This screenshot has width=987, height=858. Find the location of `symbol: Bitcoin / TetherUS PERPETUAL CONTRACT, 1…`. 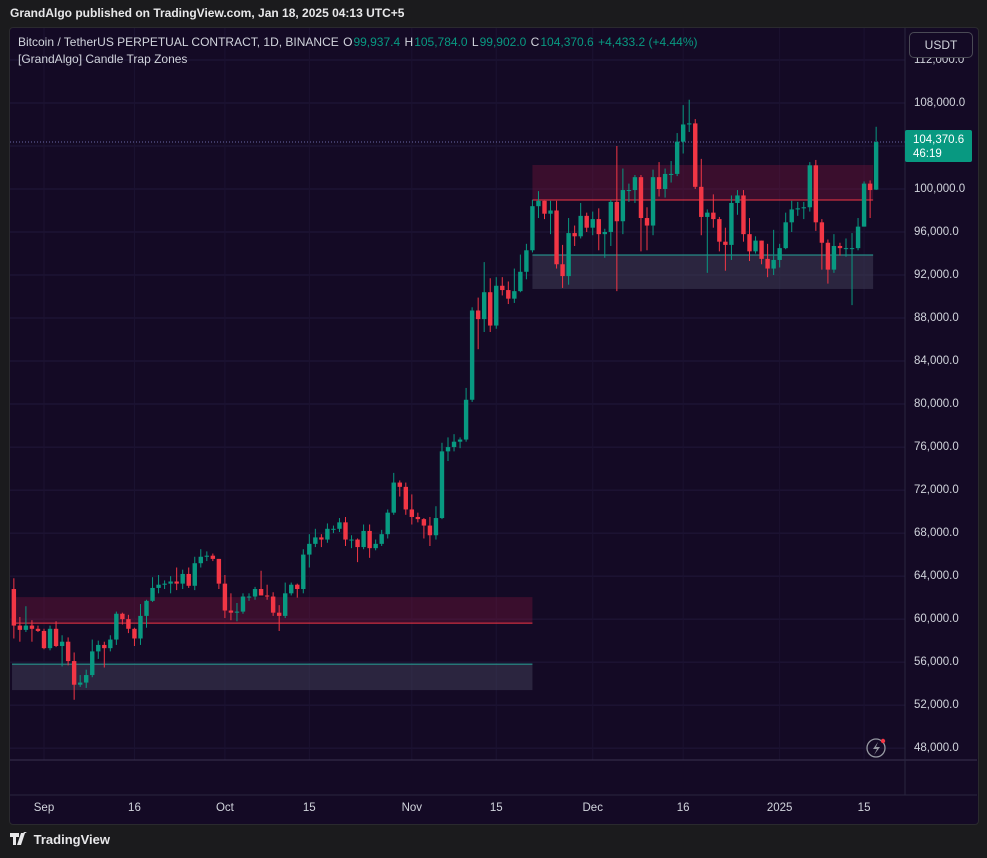

symbol: Bitcoin / TetherUS PERPETUAL CONTRACT, 1… is located at coordinates (178, 42).